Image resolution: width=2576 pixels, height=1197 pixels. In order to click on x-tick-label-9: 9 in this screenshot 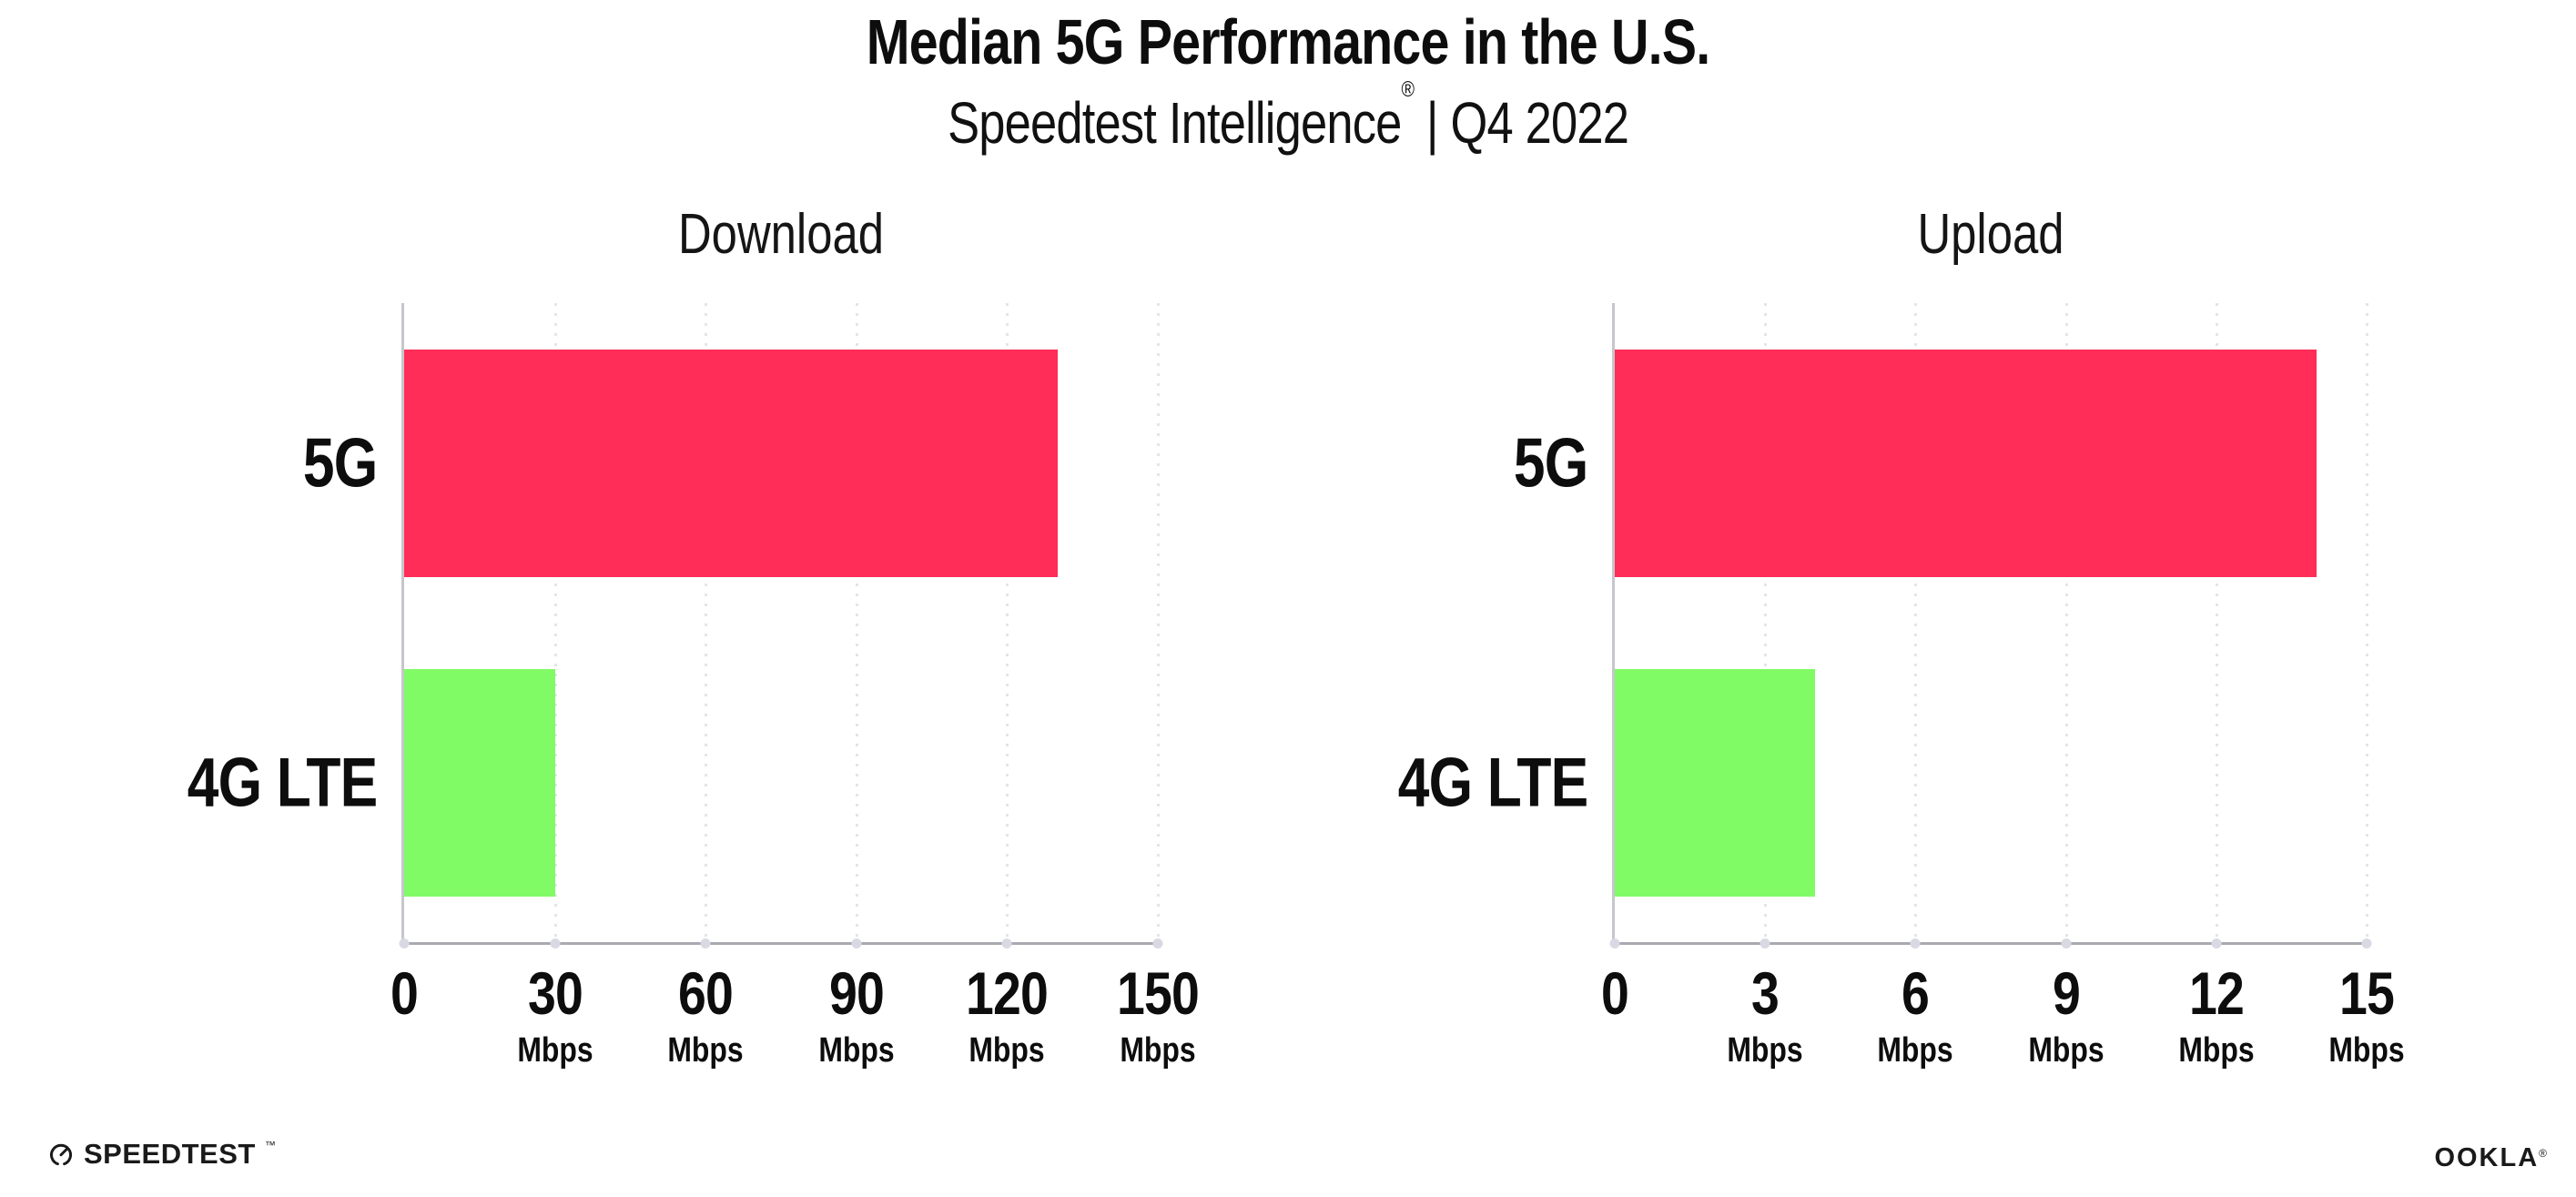, I will do `click(2066, 993)`.